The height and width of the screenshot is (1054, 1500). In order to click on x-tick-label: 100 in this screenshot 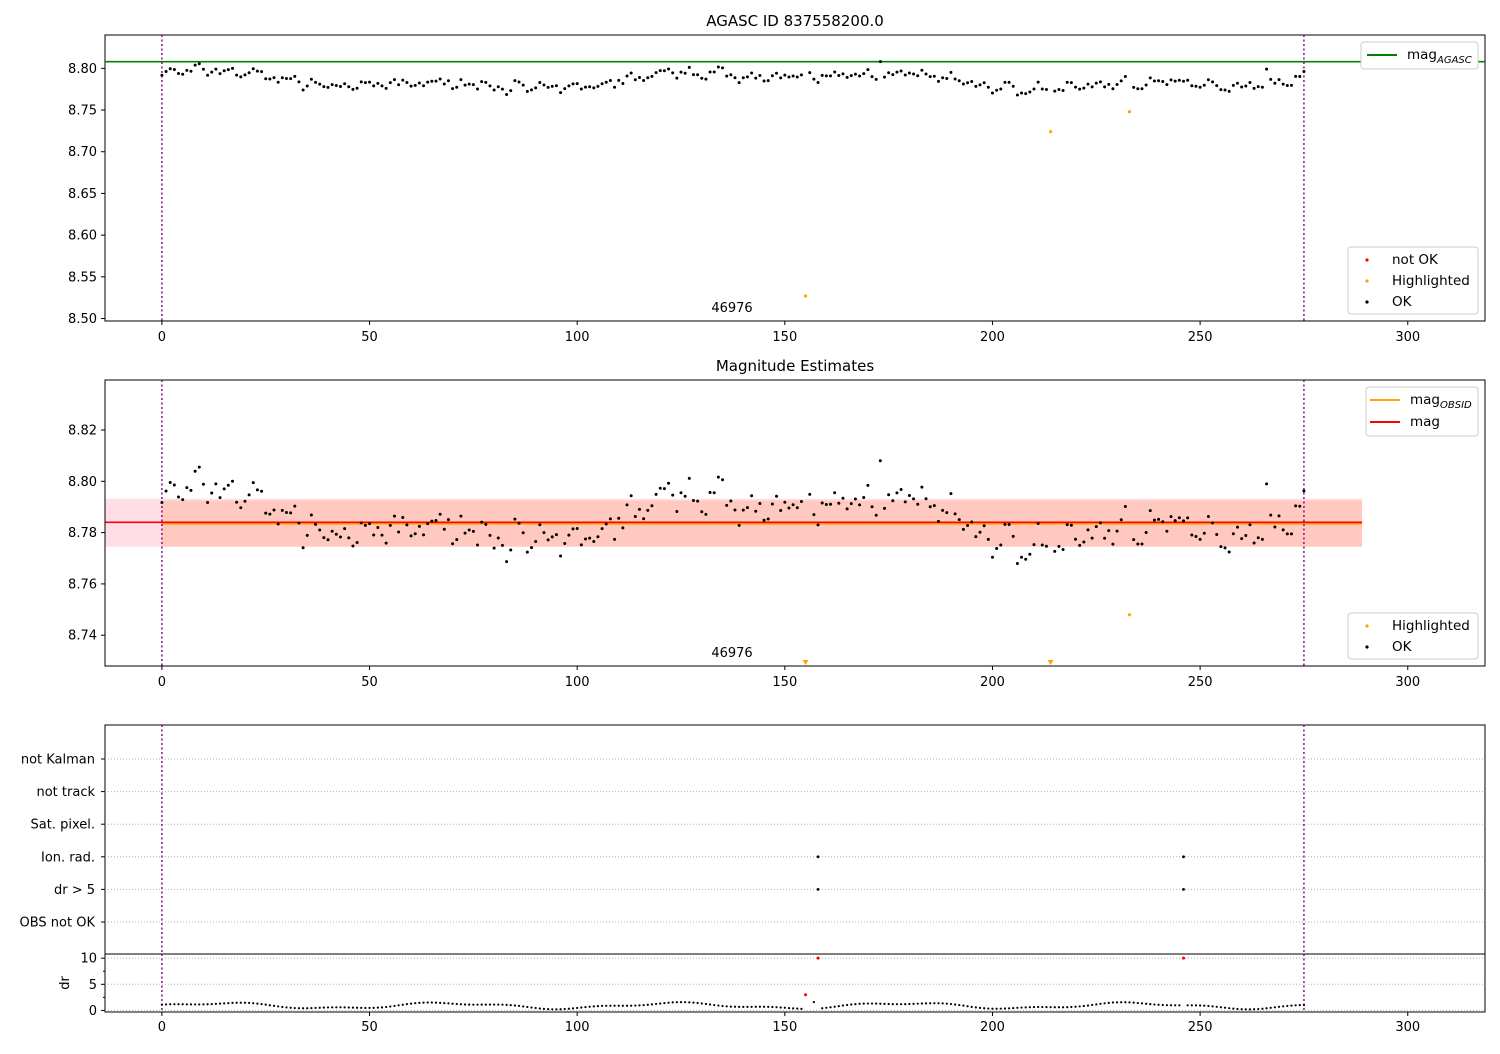, I will do `click(577, 682)`.